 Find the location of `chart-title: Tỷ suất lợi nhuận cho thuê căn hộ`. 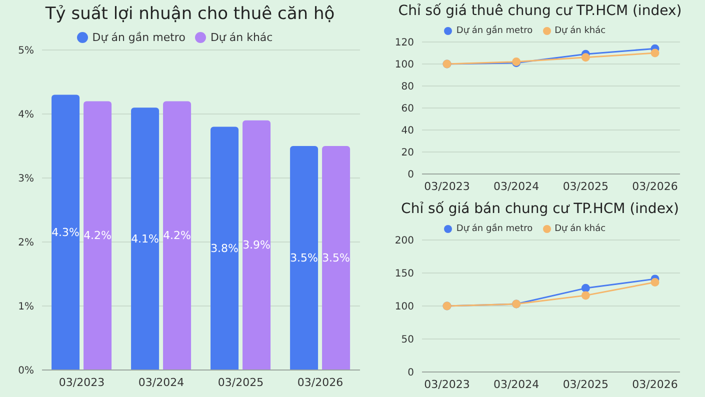

chart-title: Tỷ suất lợi nhuận cho thuê căn hộ is located at coordinates (190, 14).